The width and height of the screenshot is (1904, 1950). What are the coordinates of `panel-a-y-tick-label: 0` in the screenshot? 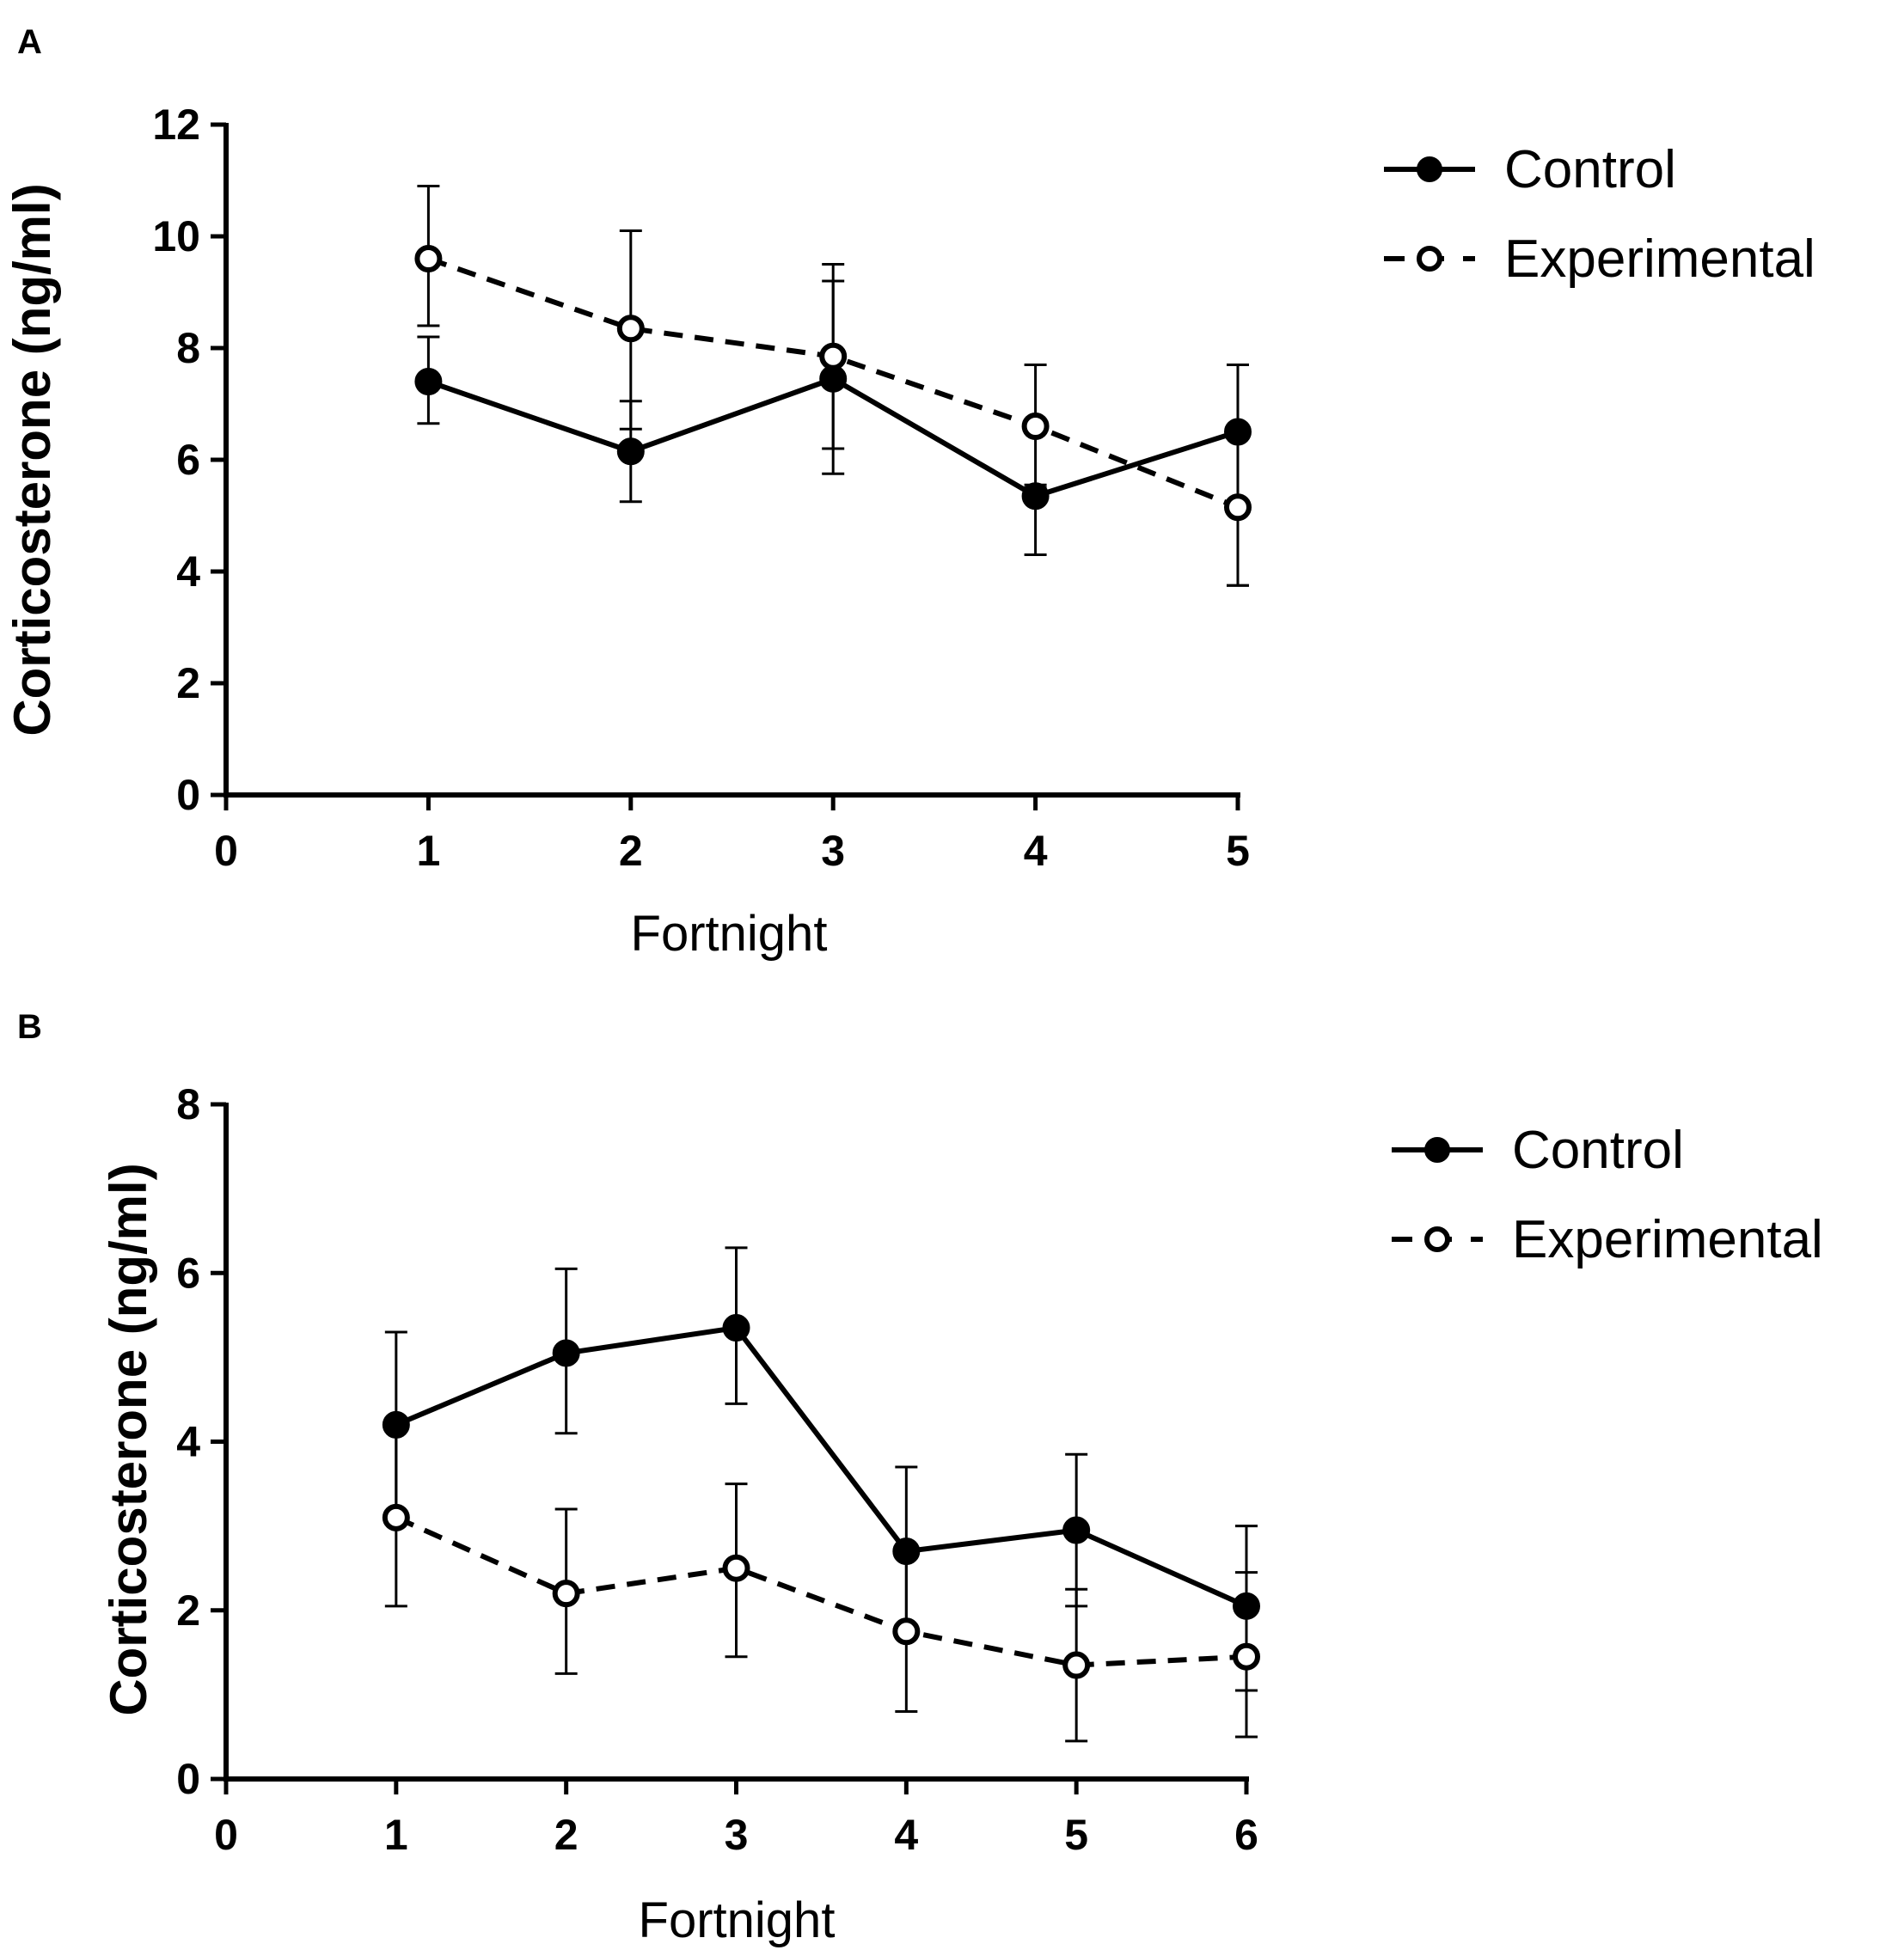 It's located at (188, 795).